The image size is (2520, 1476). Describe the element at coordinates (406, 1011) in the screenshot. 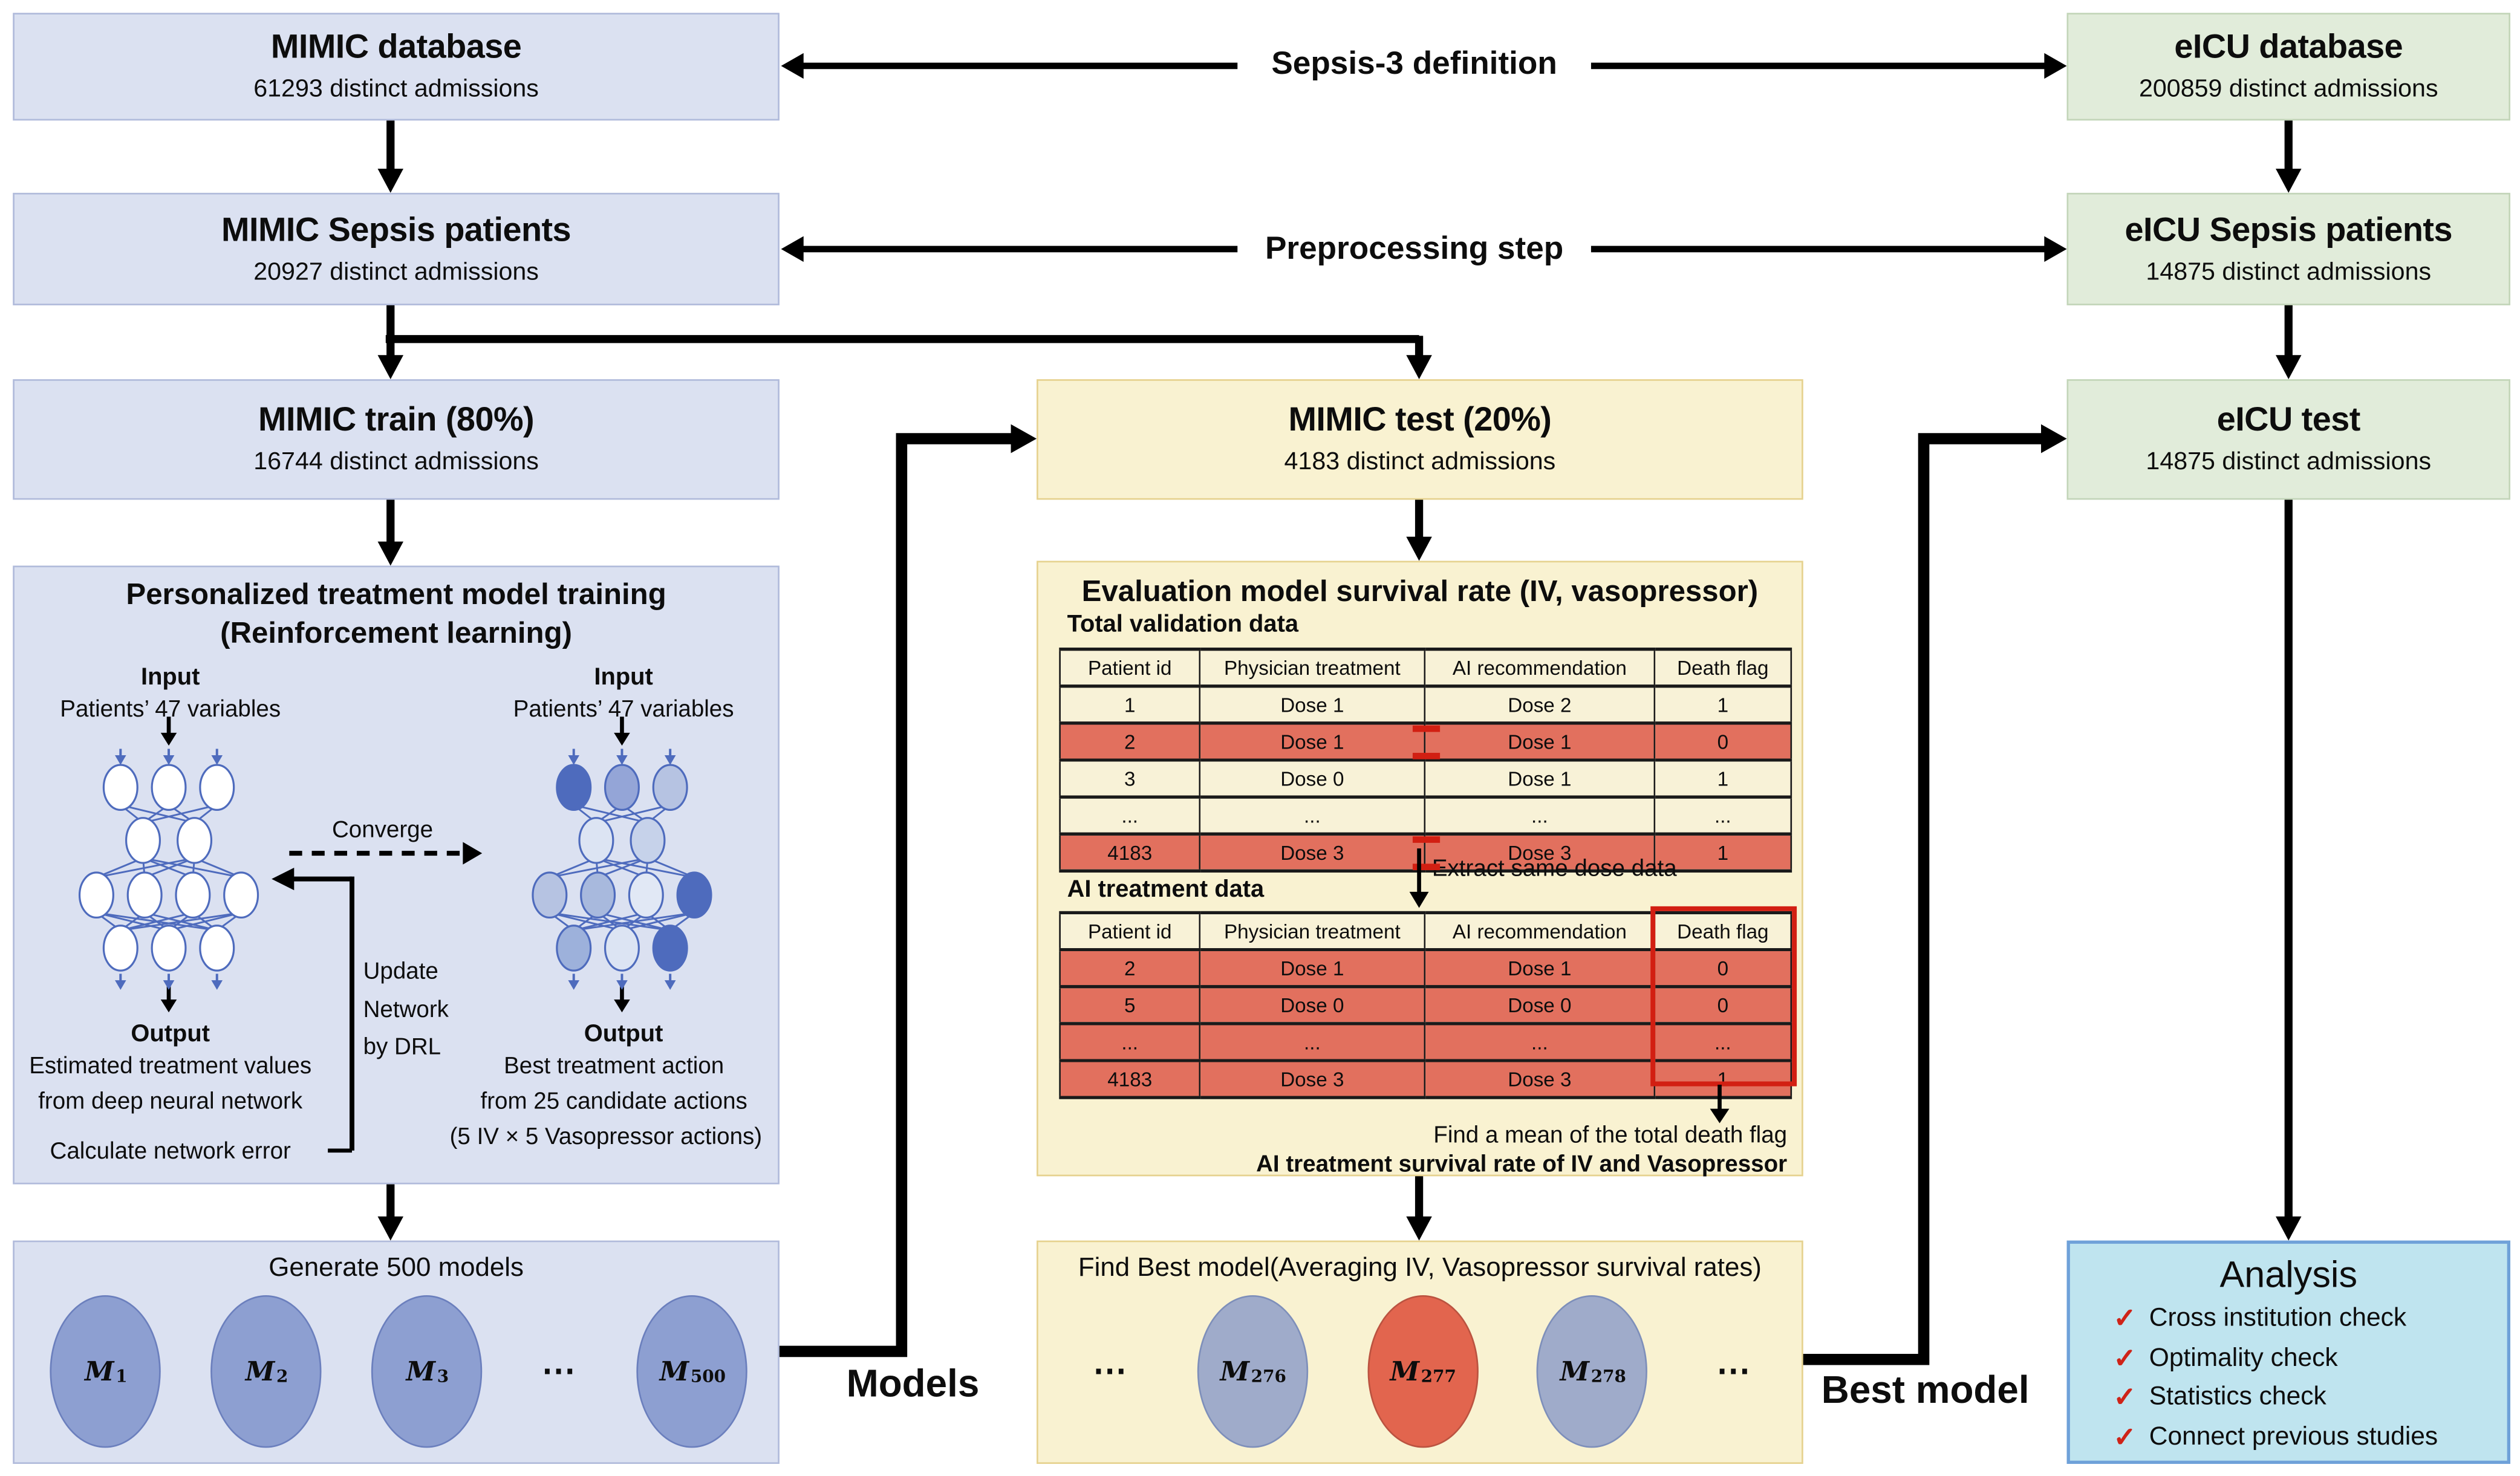

I see `update-network-line2: Network` at that location.